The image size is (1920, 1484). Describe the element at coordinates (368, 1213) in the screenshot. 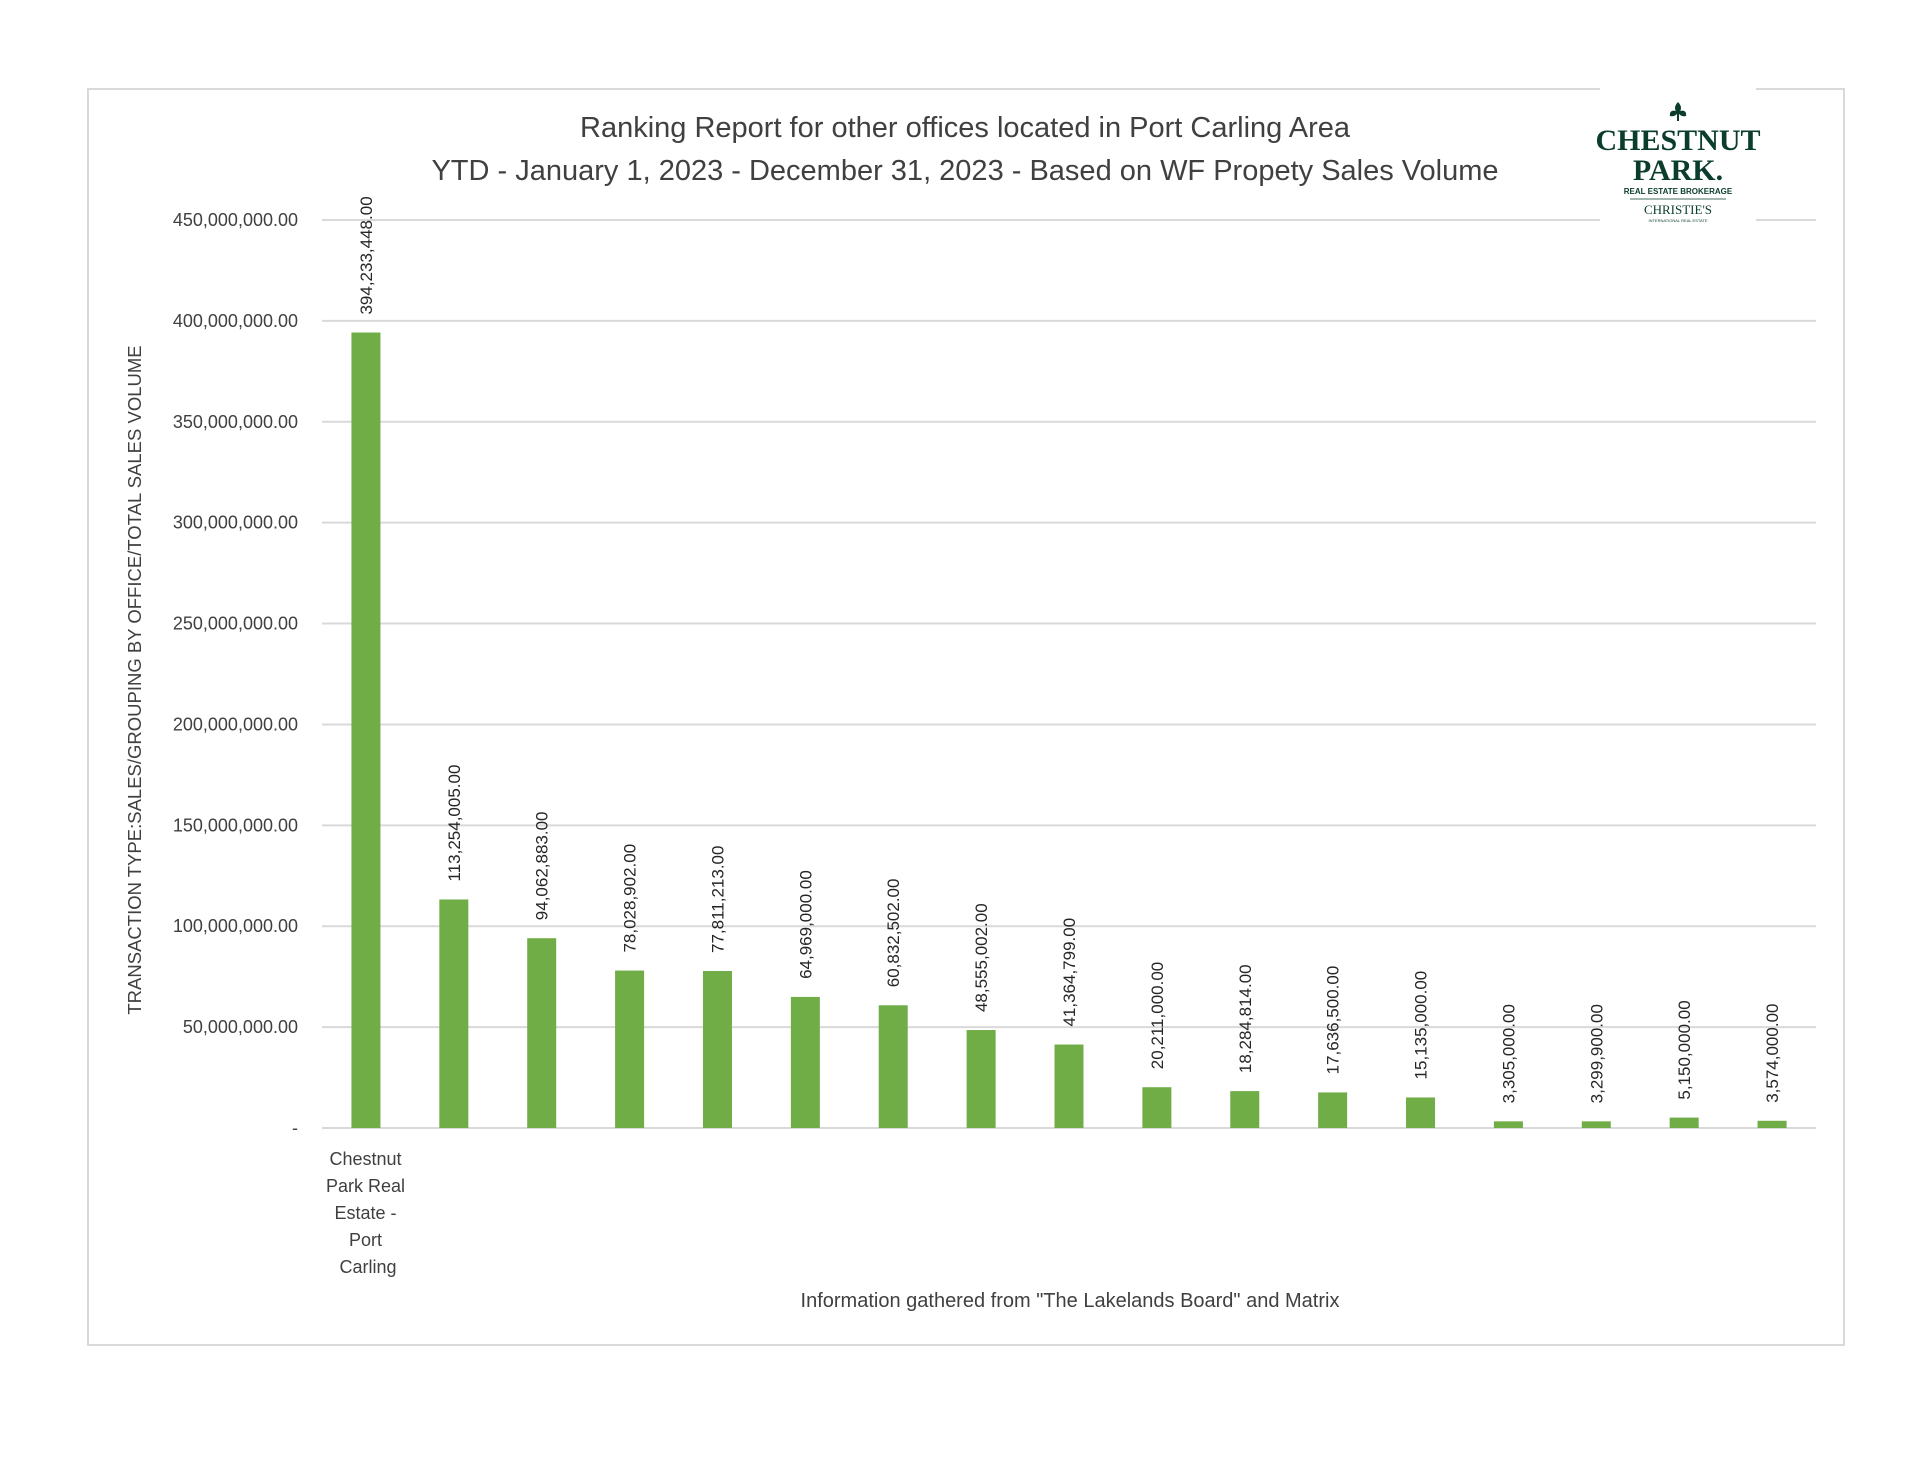

I see `category-label-first: Chestnut Park Real Estate - Port Carling` at that location.